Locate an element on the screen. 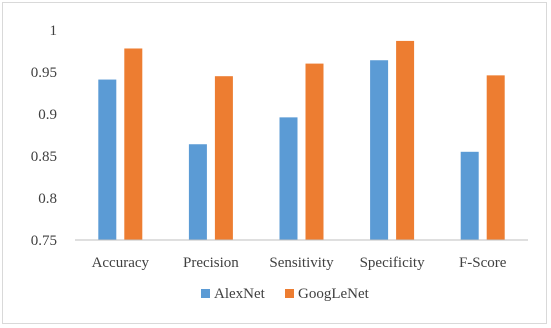 The width and height of the screenshot is (551, 328). bar-alexnet-precision is located at coordinates (197, 192).